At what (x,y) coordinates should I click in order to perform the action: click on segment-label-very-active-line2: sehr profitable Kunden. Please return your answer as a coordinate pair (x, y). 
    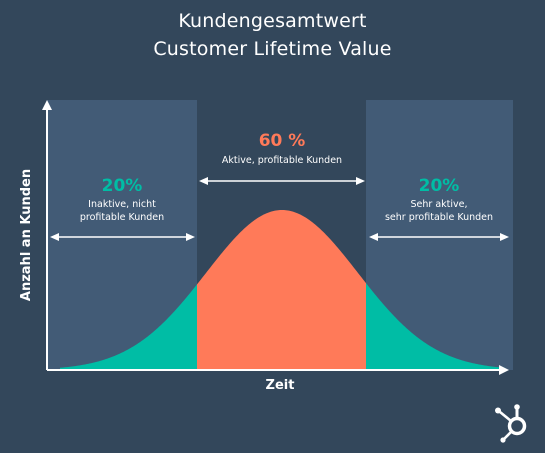
    Looking at the image, I should click on (439, 217).